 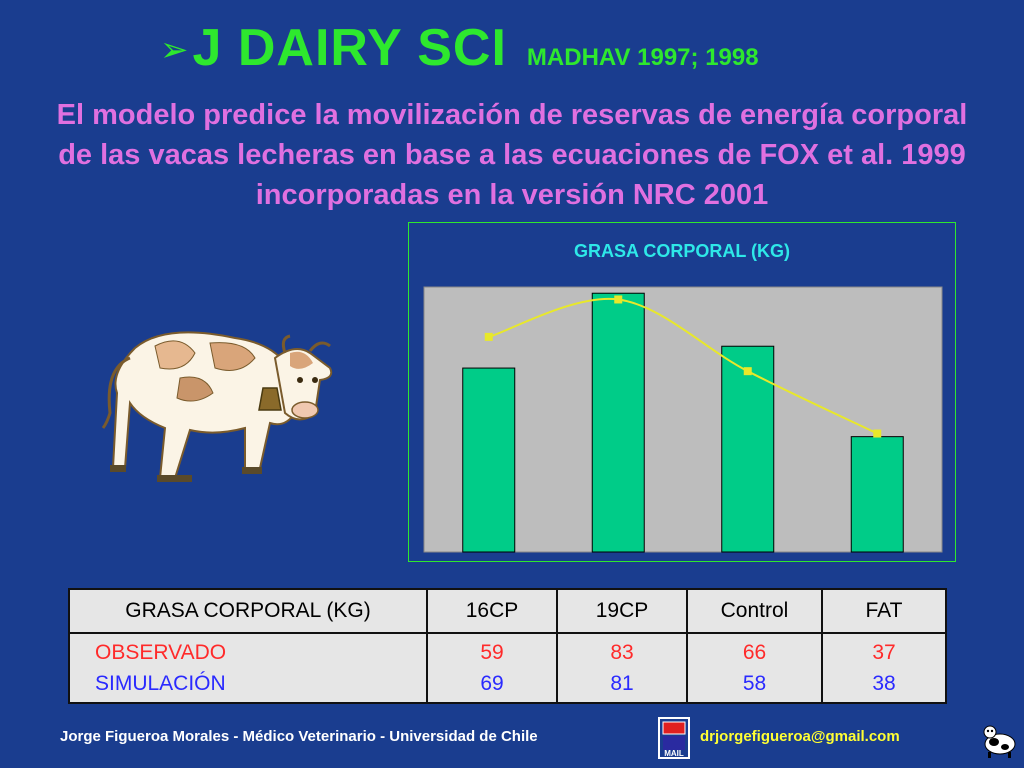 What do you see at coordinates (217, 406) in the screenshot?
I see `cow-illustration` at bounding box center [217, 406].